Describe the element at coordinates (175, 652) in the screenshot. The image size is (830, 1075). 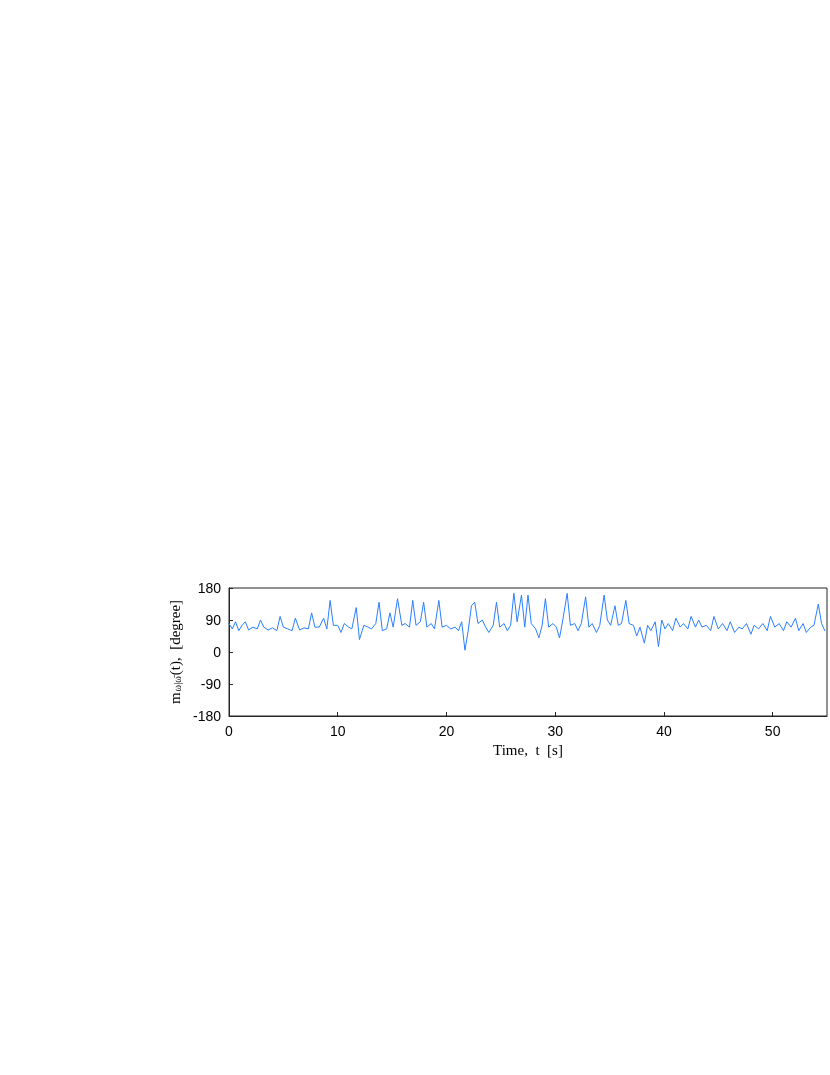
I see `y-axis-title: mω|ω̄(t), [degree]` at that location.